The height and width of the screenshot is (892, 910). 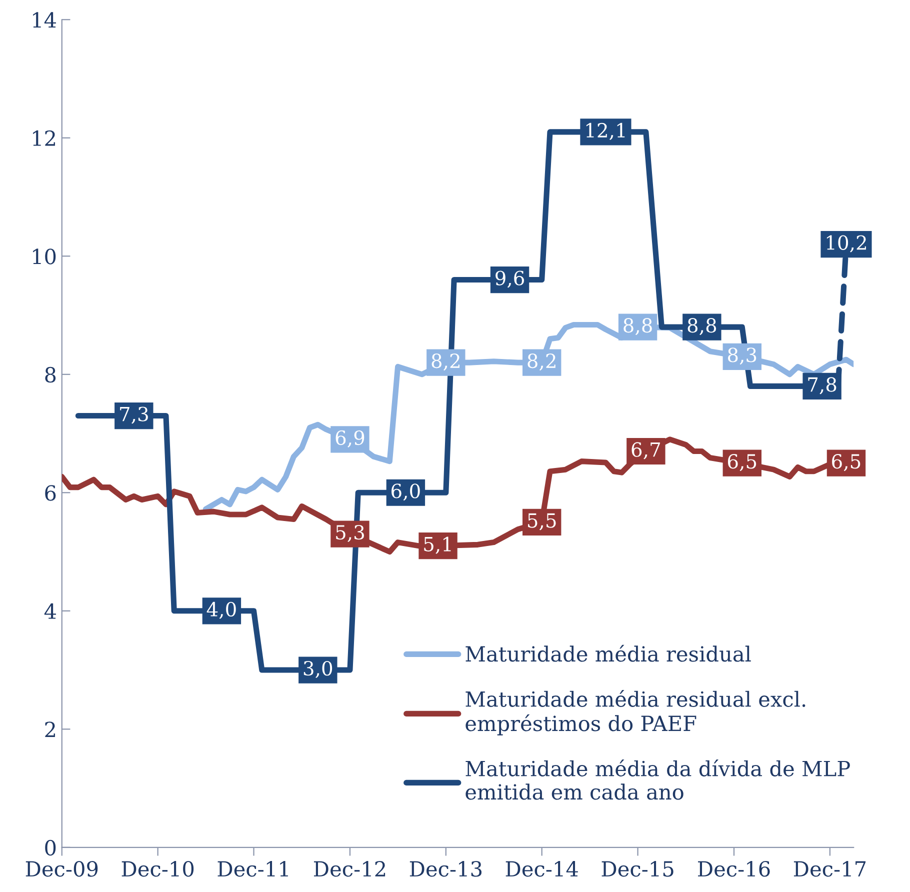 I want to click on x-tick-label: Dec-11, so click(x=253, y=868).